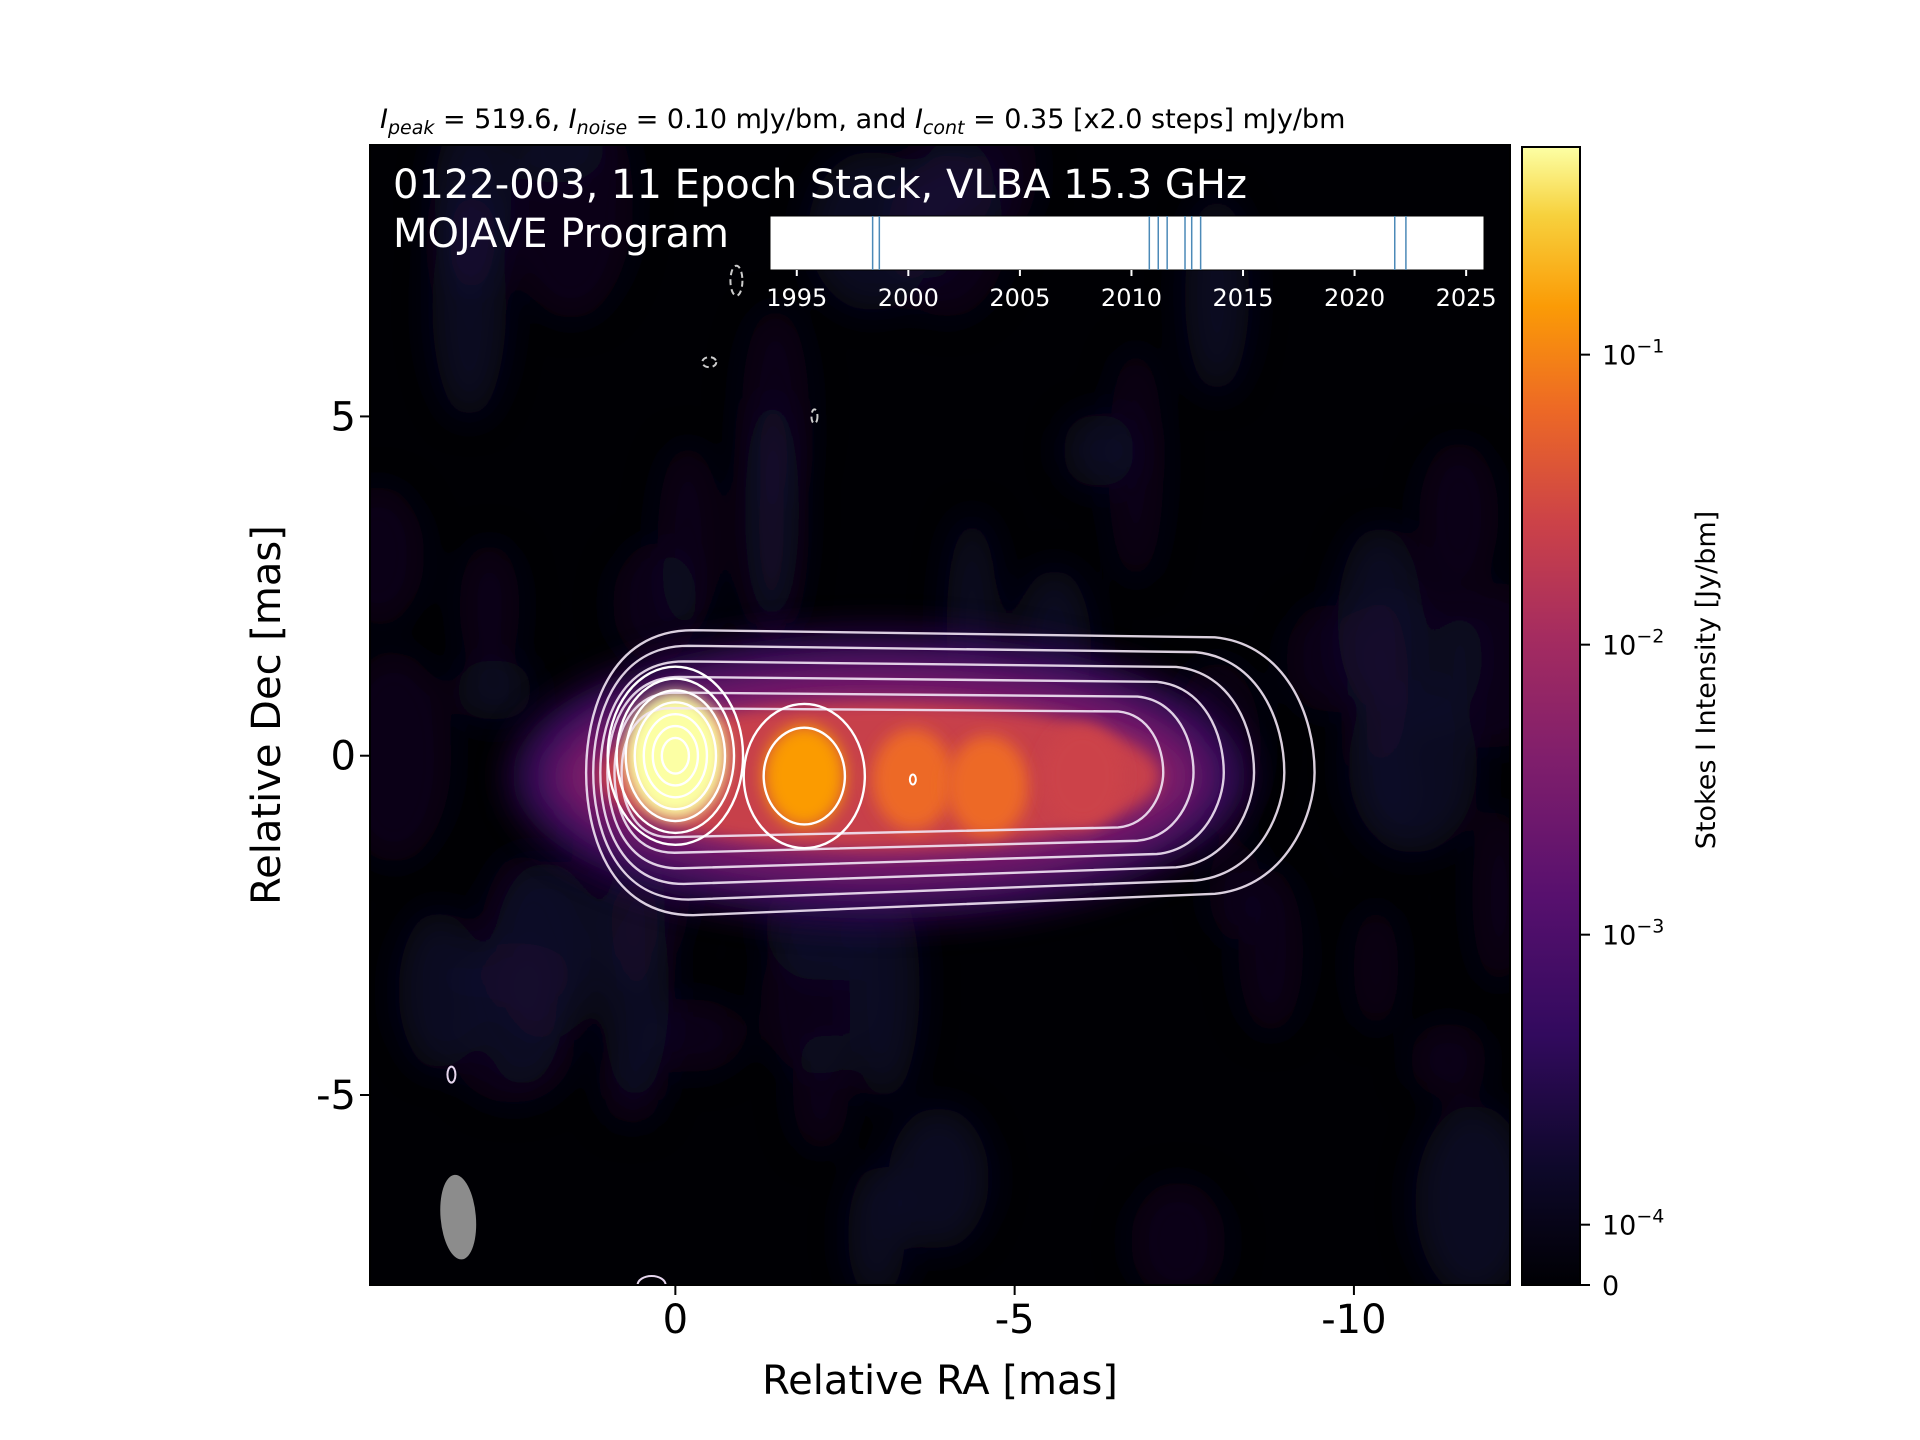 Image resolution: width=1920 pixels, height=1440 pixels. What do you see at coordinates (1139, 243) in the screenshot?
I see `epoch-lines` at bounding box center [1139, 243].